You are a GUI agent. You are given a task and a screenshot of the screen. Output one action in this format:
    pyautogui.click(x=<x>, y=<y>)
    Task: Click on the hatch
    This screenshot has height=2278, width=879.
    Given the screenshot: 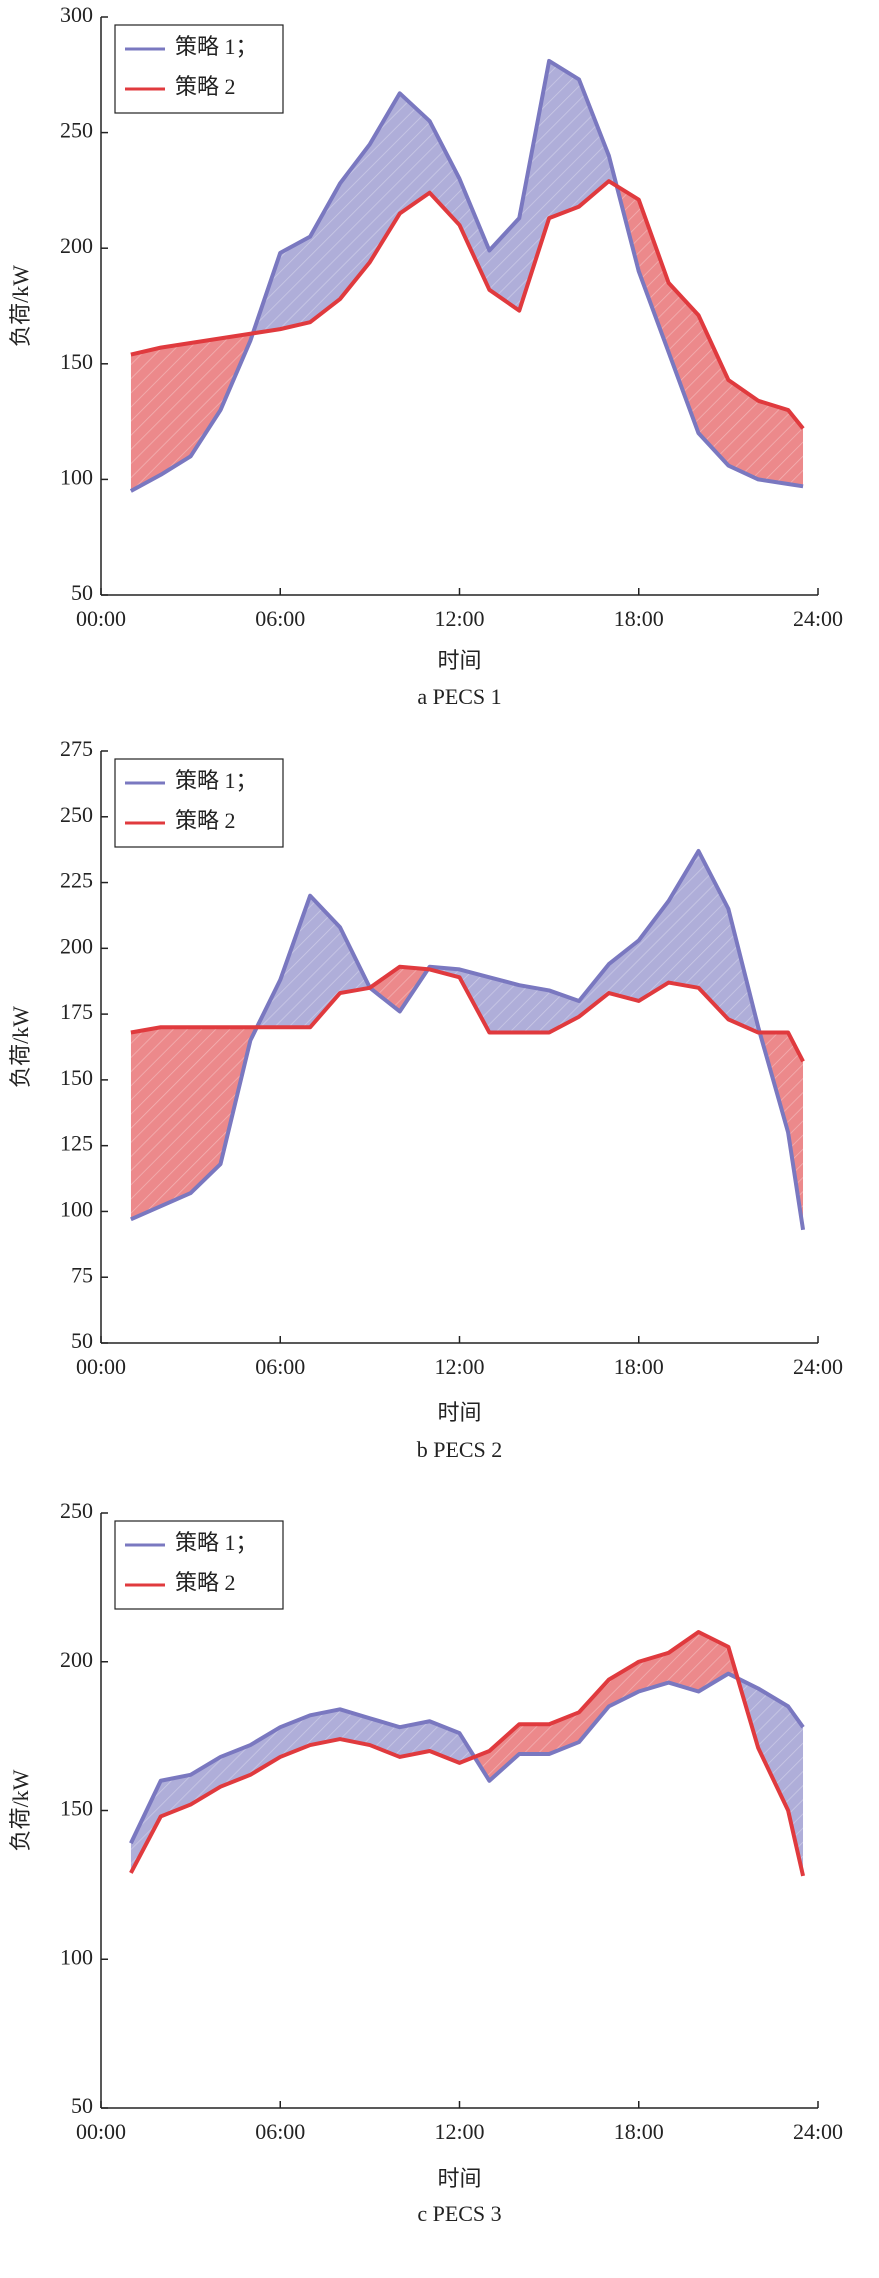 What is the action you would take?
    pyautogui.click(x=467, y=275)
    